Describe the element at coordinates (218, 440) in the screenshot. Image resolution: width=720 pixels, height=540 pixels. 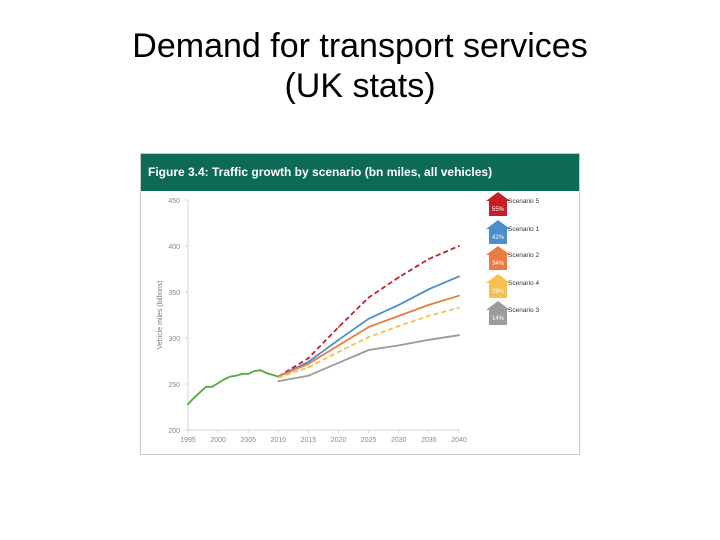
I see `x-tick-label: 2000` at that location.